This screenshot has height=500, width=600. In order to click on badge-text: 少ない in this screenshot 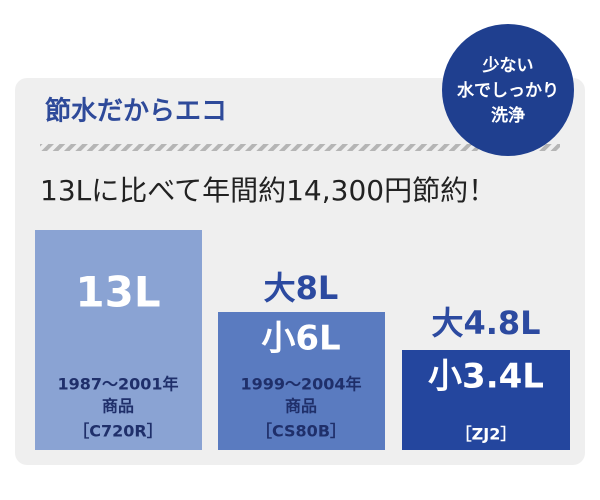, I will do `click(508, 66)`.